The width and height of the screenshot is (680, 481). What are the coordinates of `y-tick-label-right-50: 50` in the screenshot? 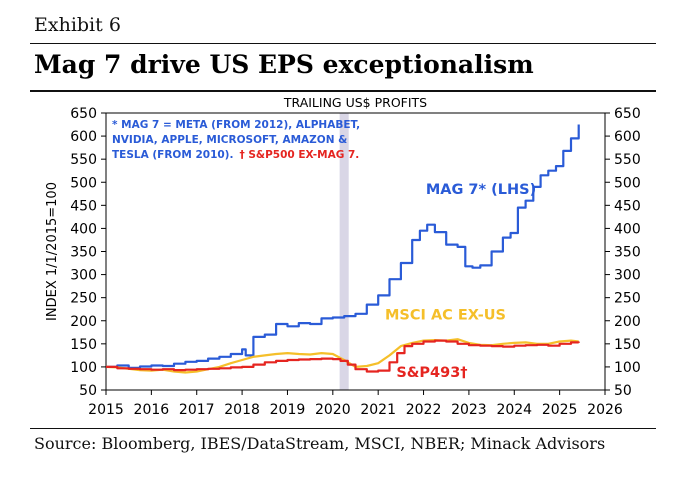 It's located at (623, 391).